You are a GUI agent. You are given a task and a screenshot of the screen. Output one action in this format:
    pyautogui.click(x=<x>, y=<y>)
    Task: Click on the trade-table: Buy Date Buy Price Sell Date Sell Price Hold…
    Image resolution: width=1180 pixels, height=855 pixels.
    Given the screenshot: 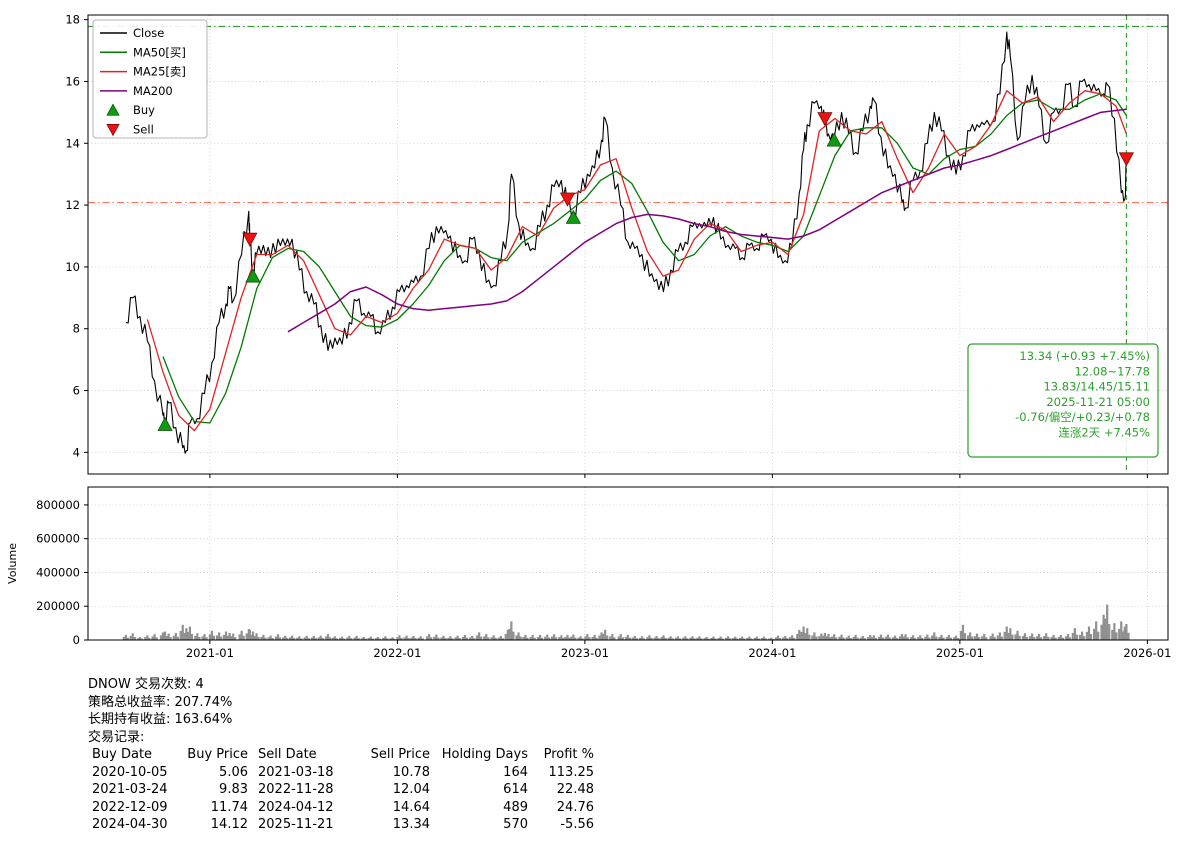 What is the action you would take?
    pyautogui.click(x=343, y=790)
    